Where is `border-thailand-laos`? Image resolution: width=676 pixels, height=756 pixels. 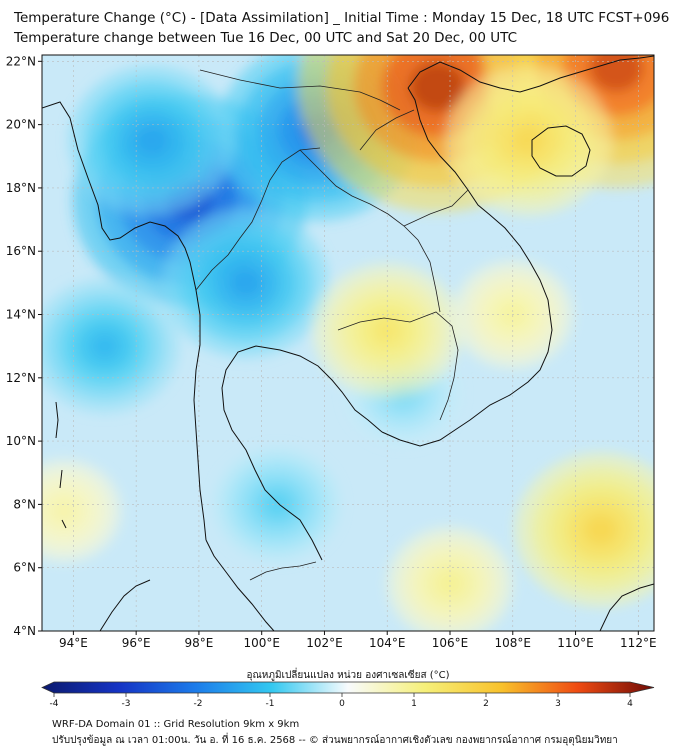 border-thailand-laos is located at coordinates (370, 231).